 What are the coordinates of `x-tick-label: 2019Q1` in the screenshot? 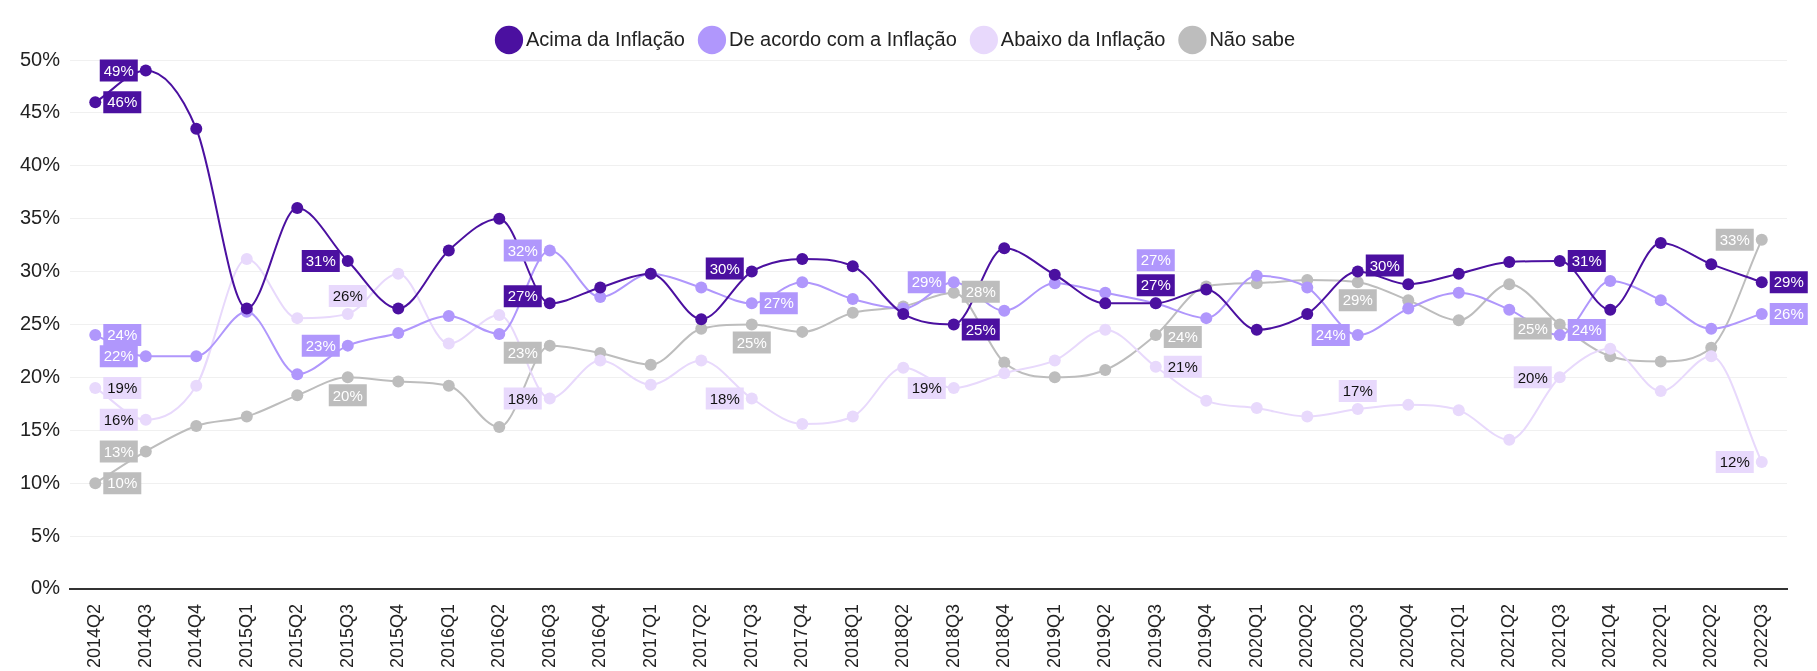 It's located at (1053, 636).